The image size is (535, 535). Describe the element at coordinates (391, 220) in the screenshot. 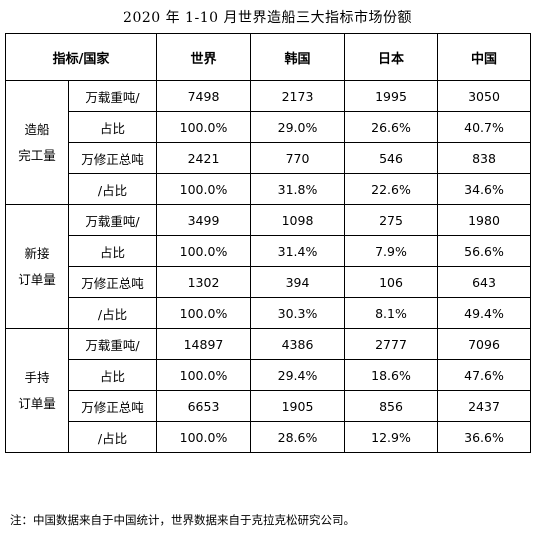

I see `value-japan: 275` at that location.